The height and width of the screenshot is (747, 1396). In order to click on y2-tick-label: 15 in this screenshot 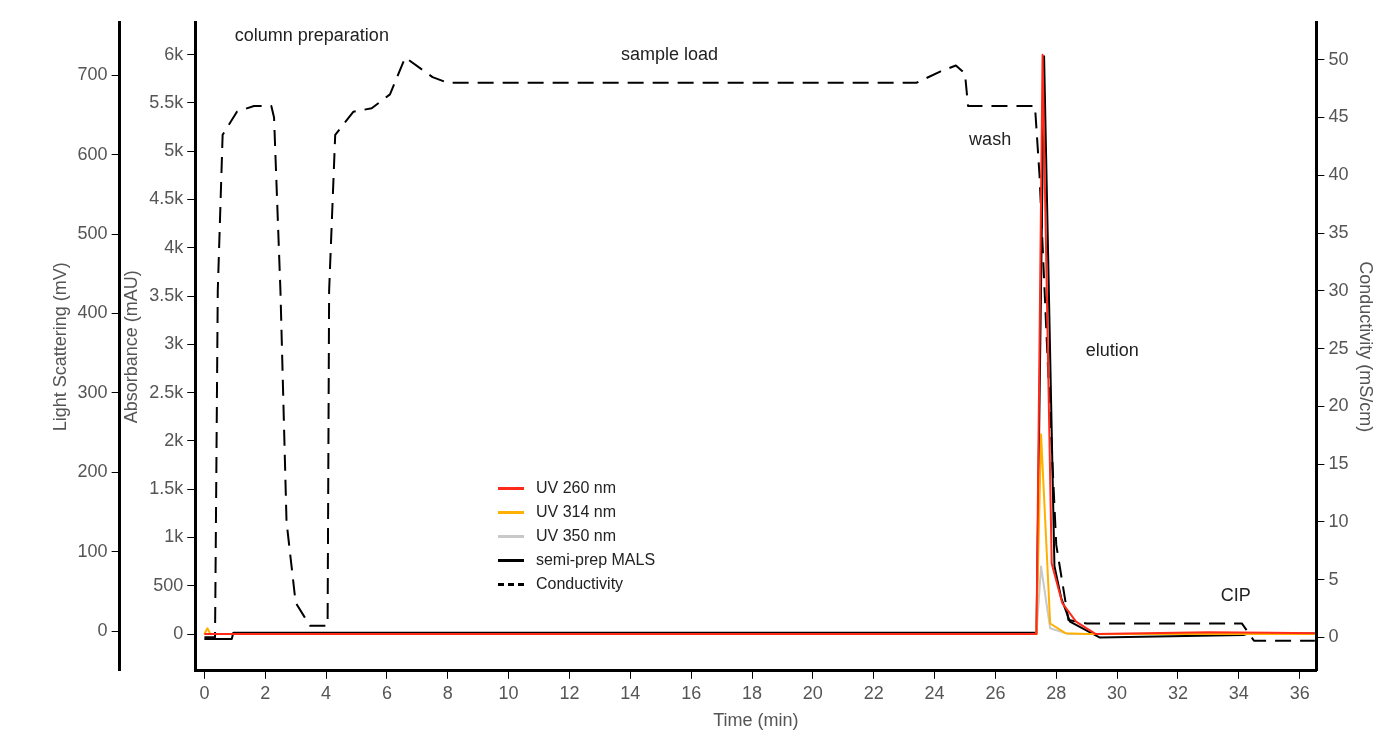, I will do `click(1338, 463)`.